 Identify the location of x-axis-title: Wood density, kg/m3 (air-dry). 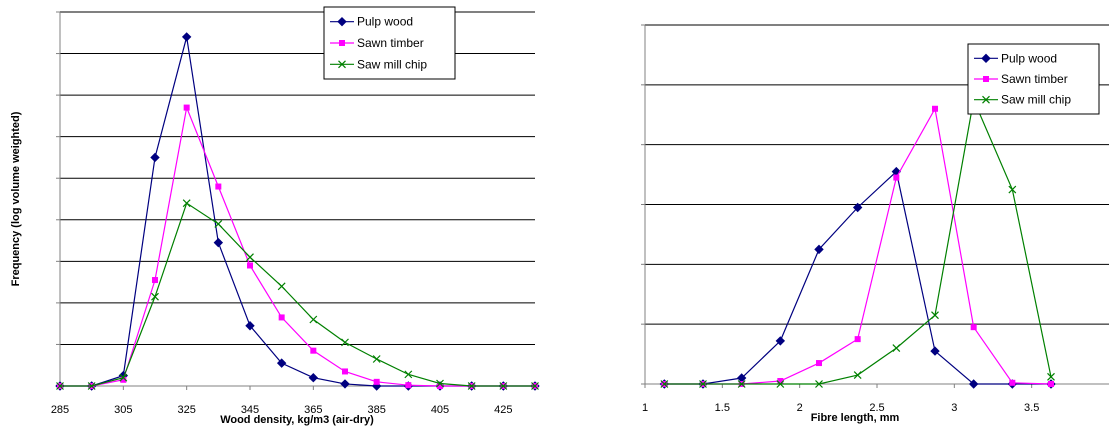
(297, 420).